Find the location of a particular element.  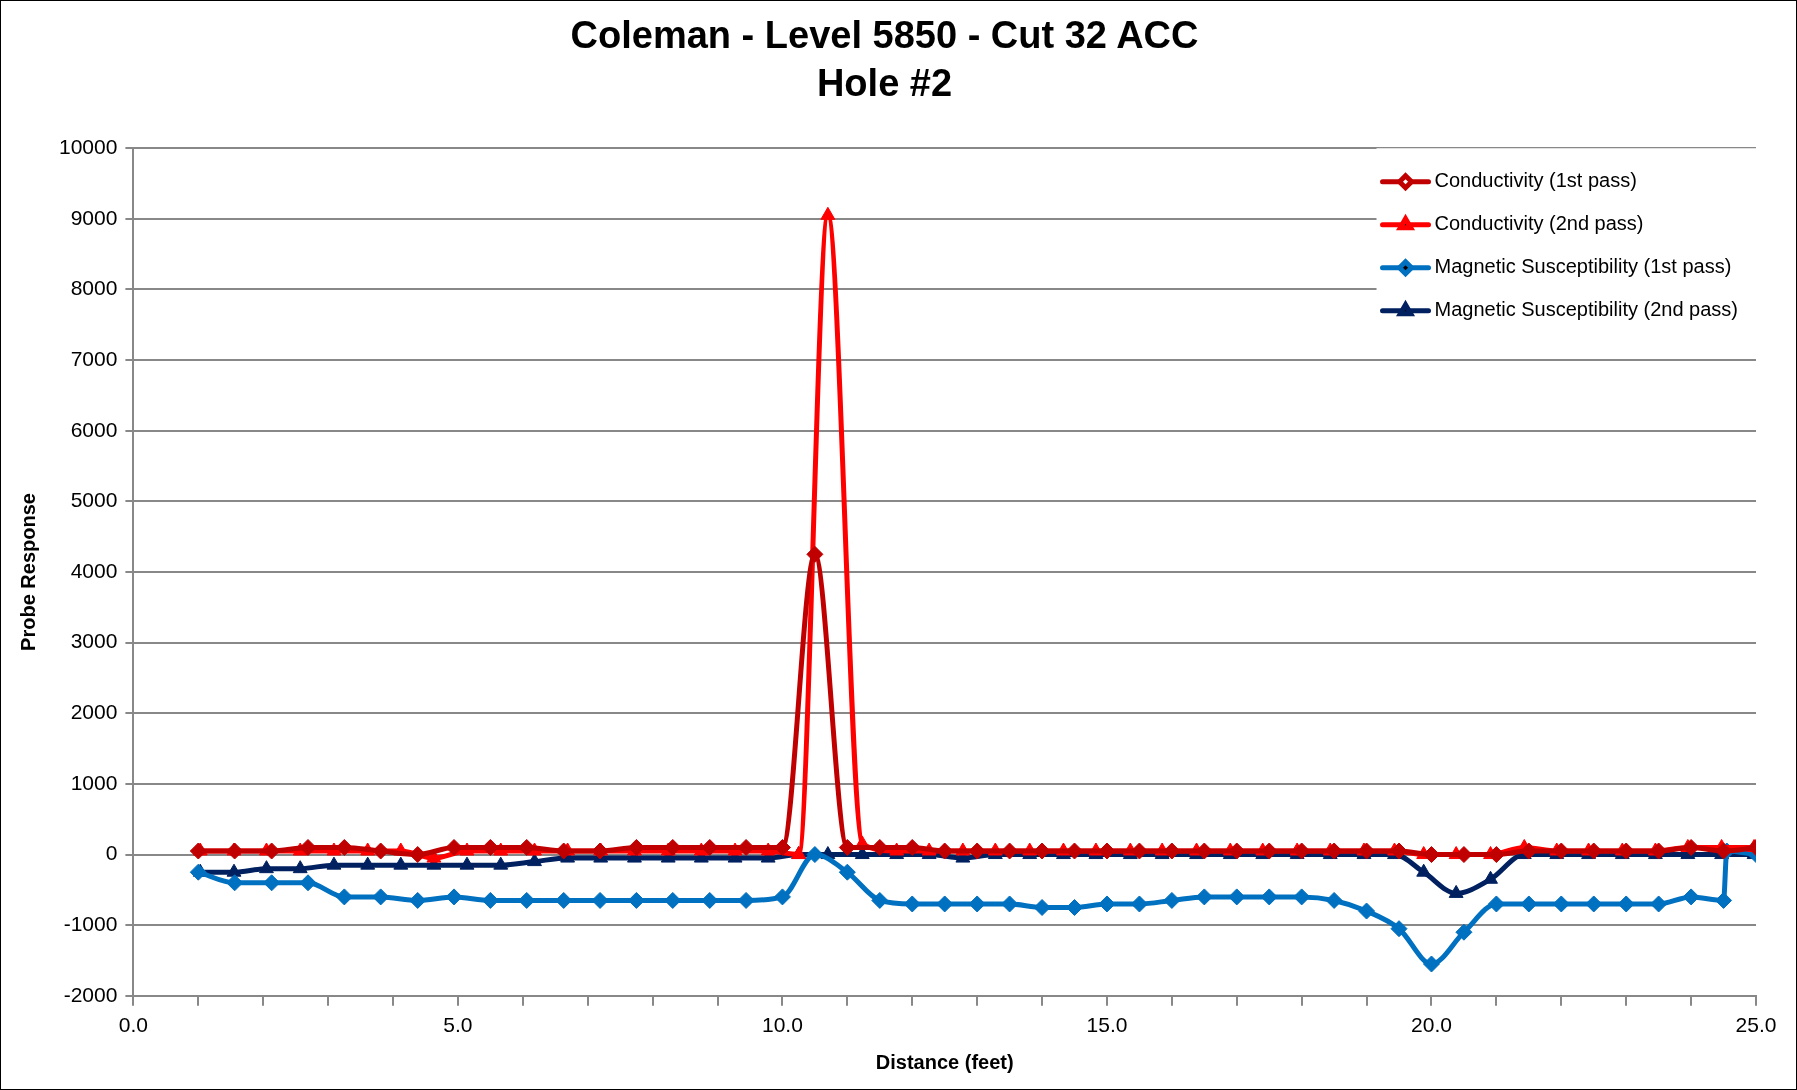

y-axis-title: Probe Response is located at coordinates (27, 572).